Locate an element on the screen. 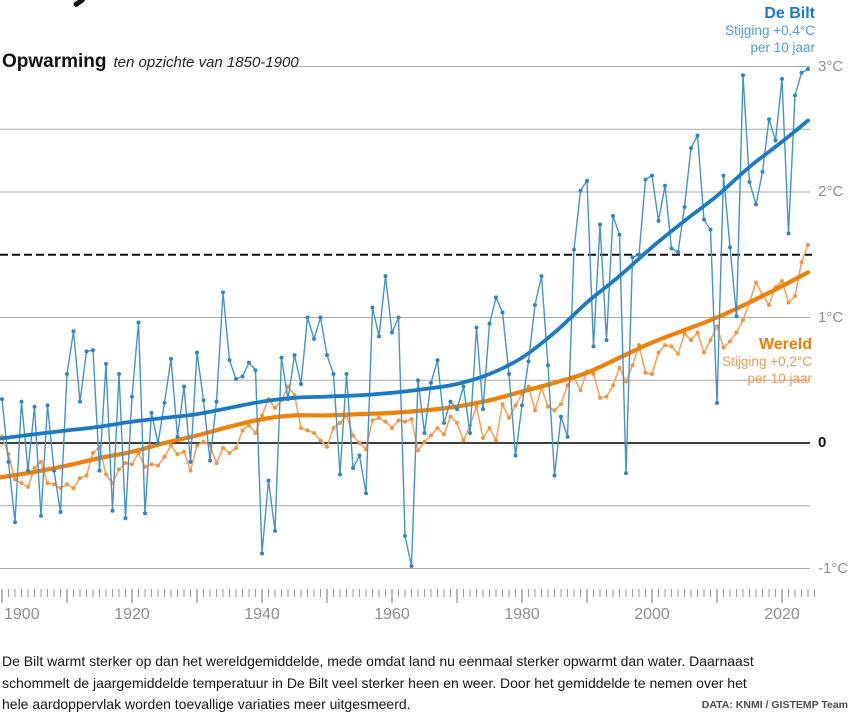 This screenshot has height=716, width=855. x-axis-label-1920: 1920 is located at coordinates (132, 614).